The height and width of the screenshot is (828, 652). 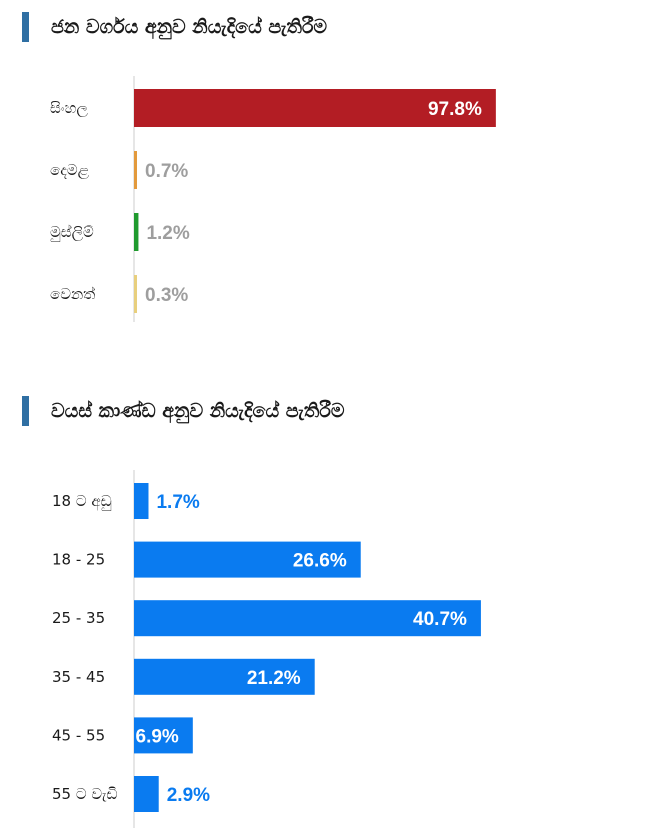 I want to click on category-label: වෙනත්, so click(x=72, y=294).